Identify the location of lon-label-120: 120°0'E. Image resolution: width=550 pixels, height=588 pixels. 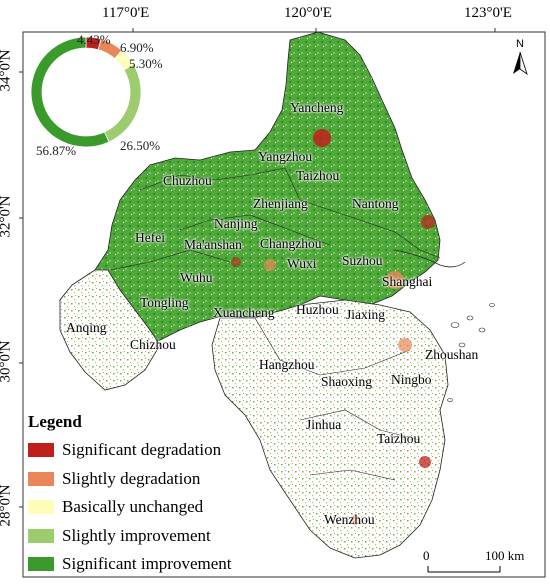
(308, 13).